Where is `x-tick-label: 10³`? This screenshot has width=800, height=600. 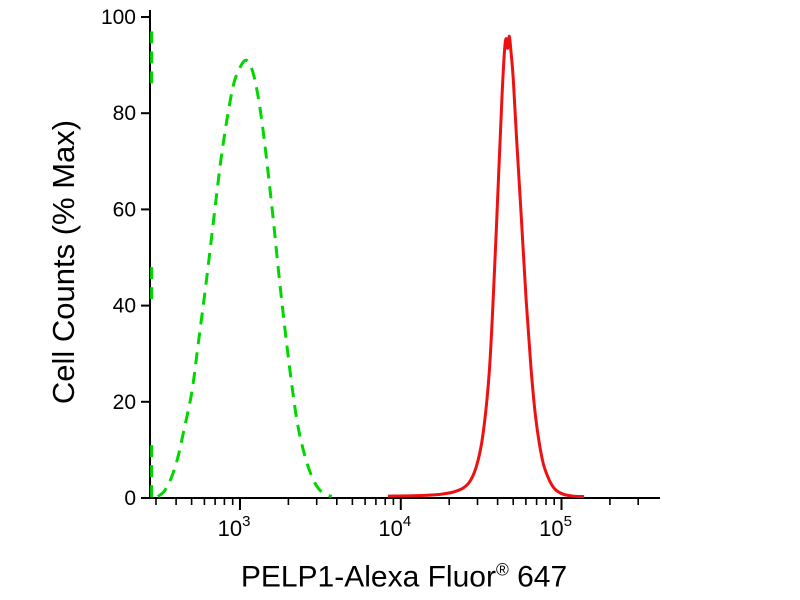 x-tick-label: 10³ is located at coordinates (234, 527).